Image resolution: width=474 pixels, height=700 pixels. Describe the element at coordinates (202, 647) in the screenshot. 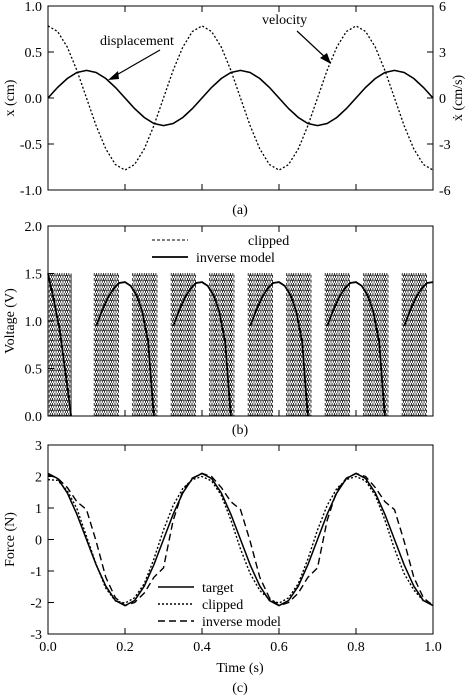

I see `x-tick-label: 0.4` at that location.